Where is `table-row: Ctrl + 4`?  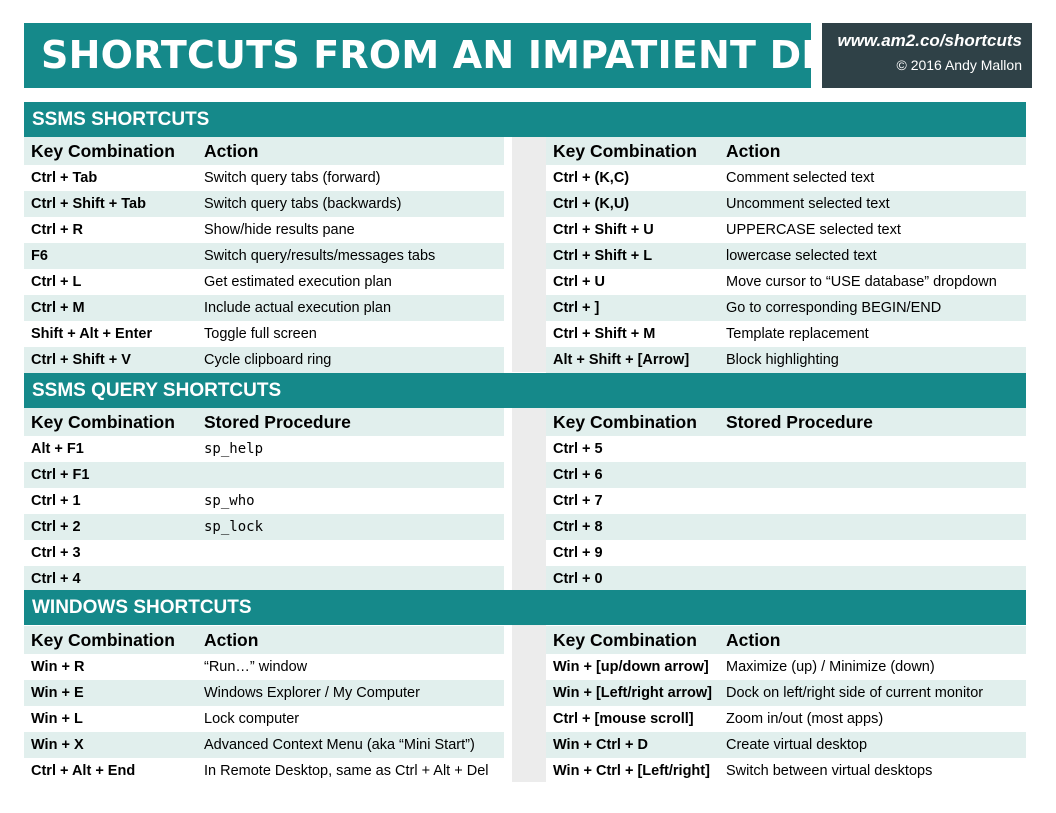 table-row: Ctrl + 4 is located at coordinates (264, 579).